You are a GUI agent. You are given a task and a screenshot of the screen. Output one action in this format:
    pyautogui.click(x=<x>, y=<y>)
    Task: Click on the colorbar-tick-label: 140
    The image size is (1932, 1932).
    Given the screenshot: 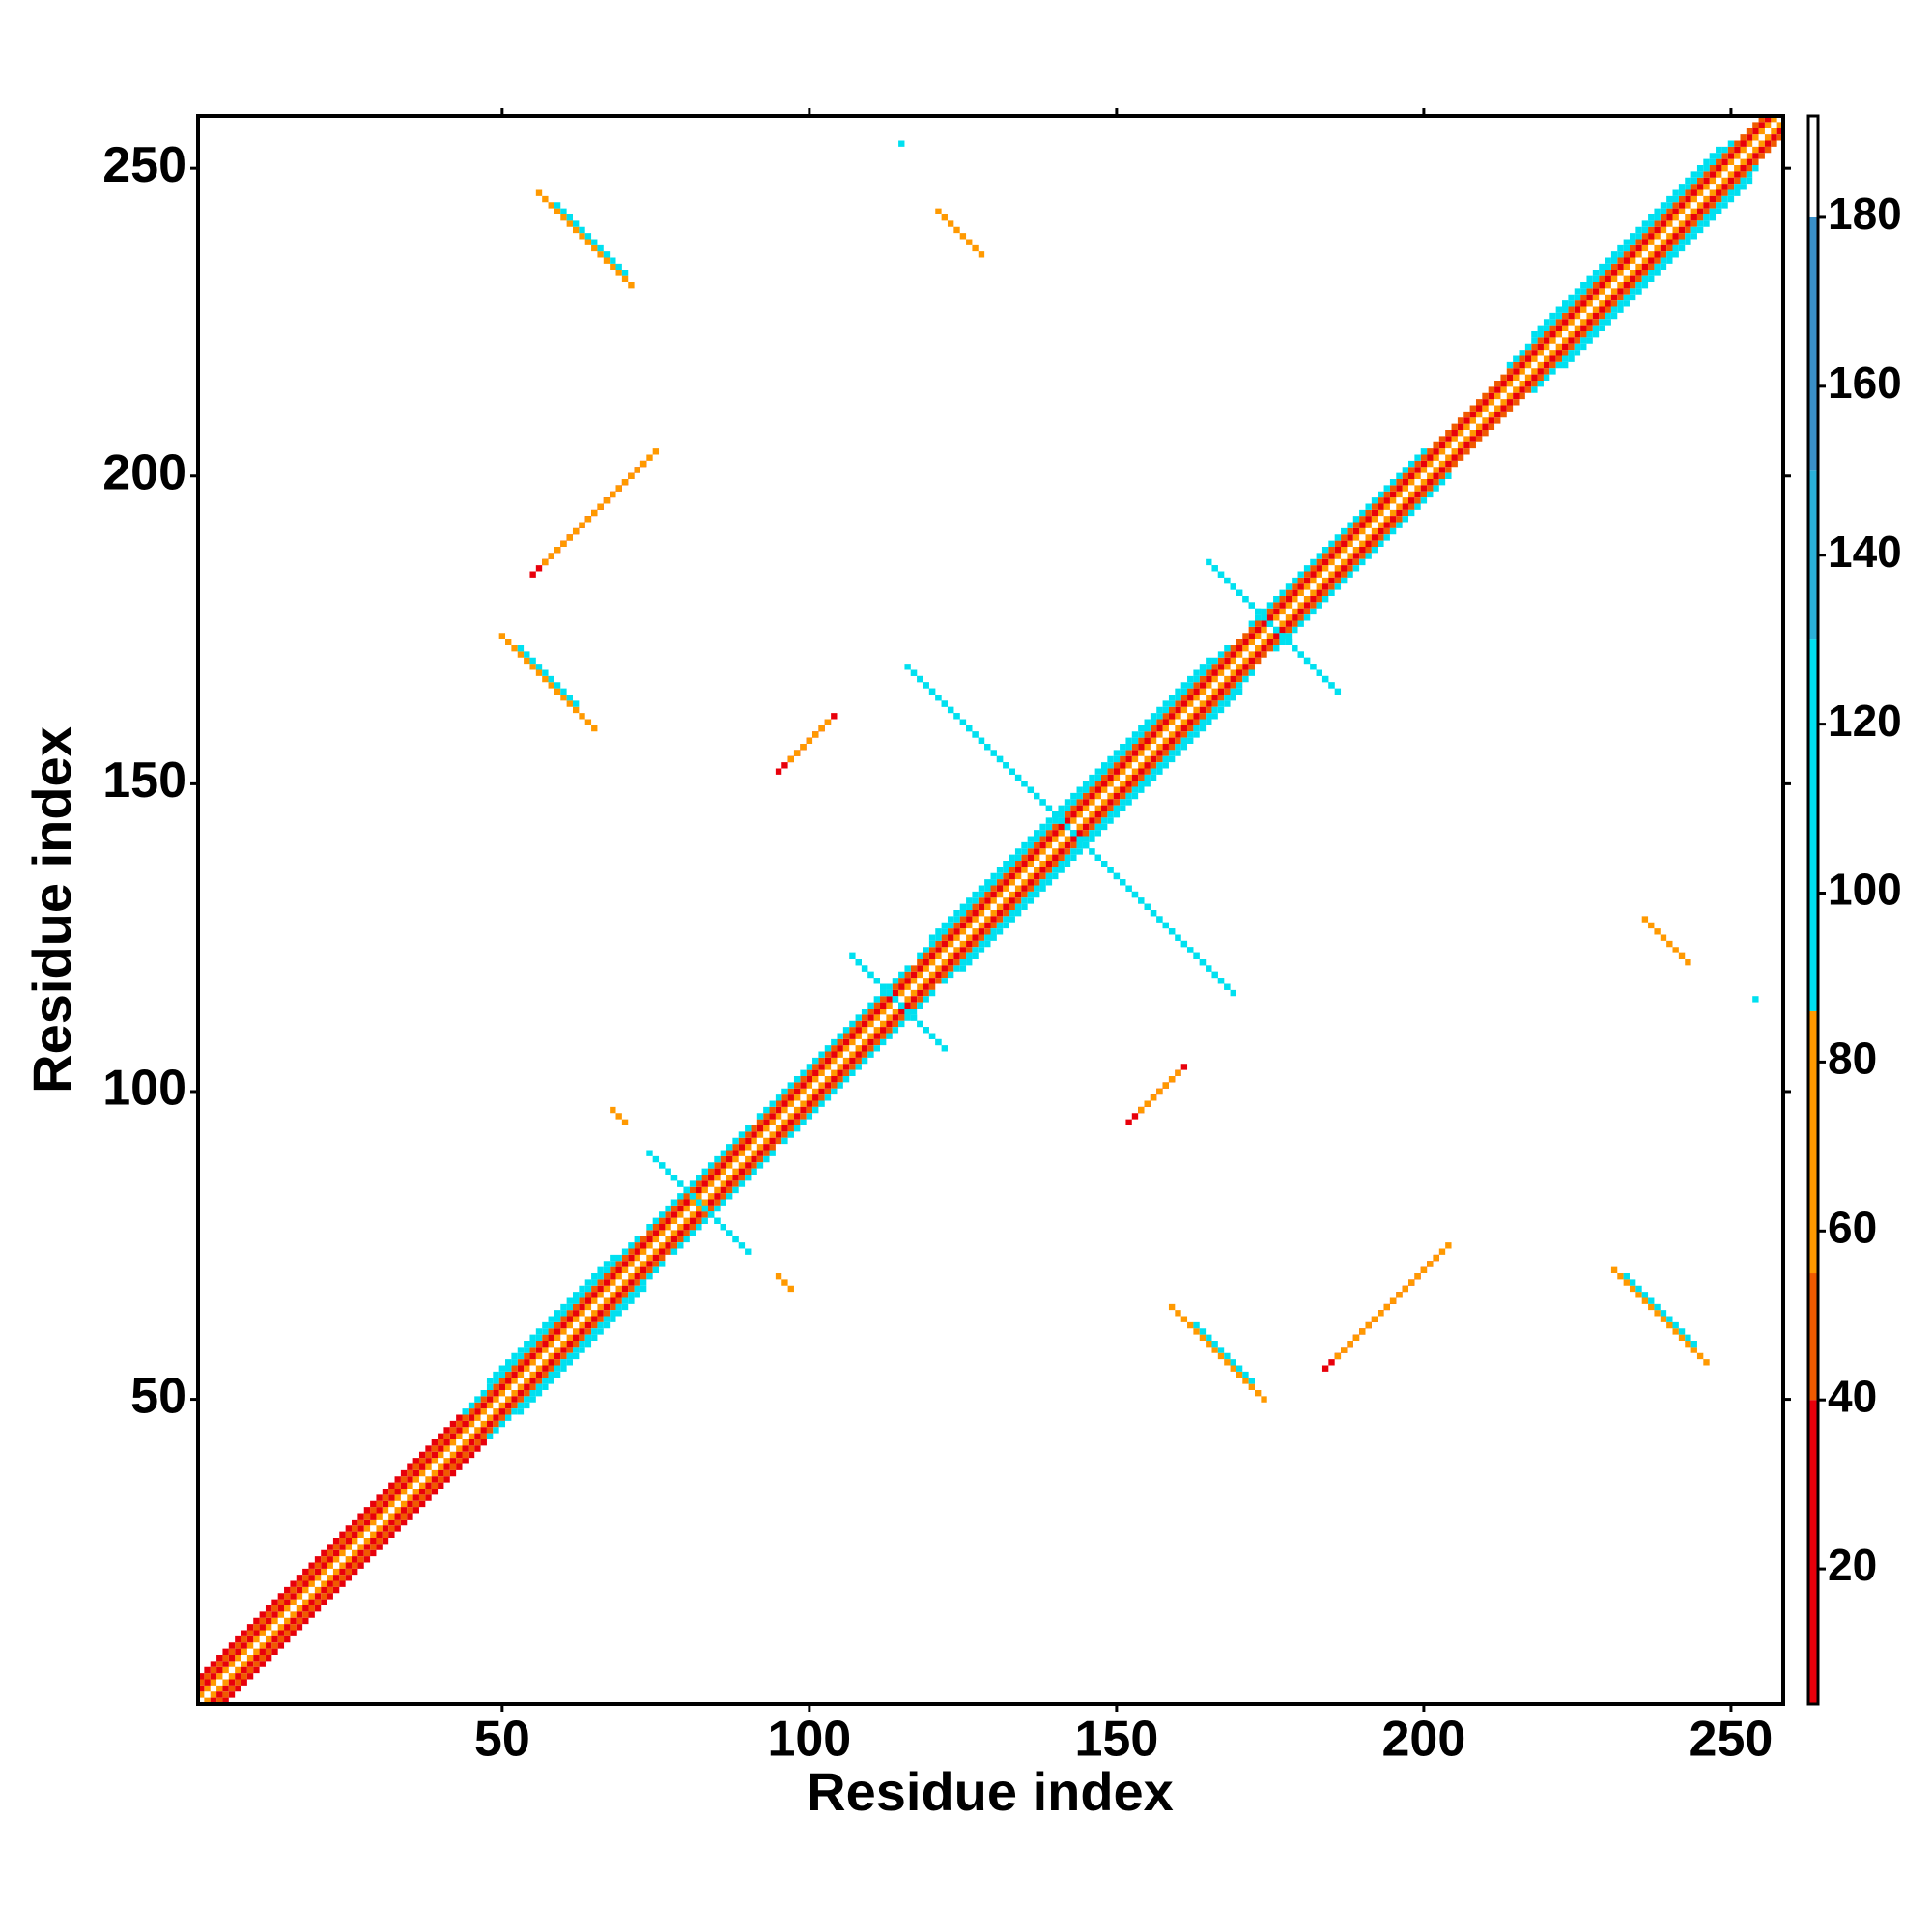 What is the action you would take?
    pyautogui.click(x=1865, y=551)
    